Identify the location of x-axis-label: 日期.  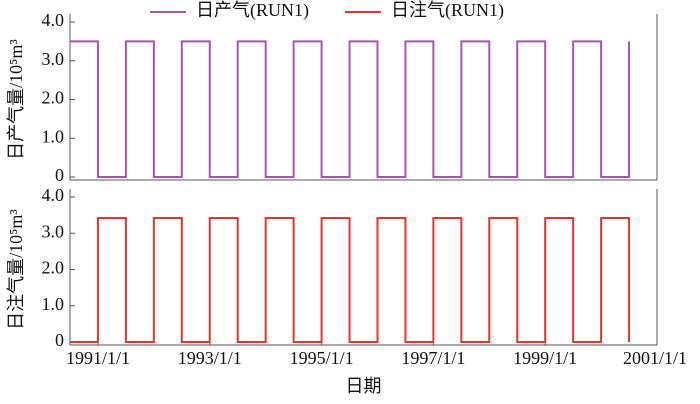
(364, 386).